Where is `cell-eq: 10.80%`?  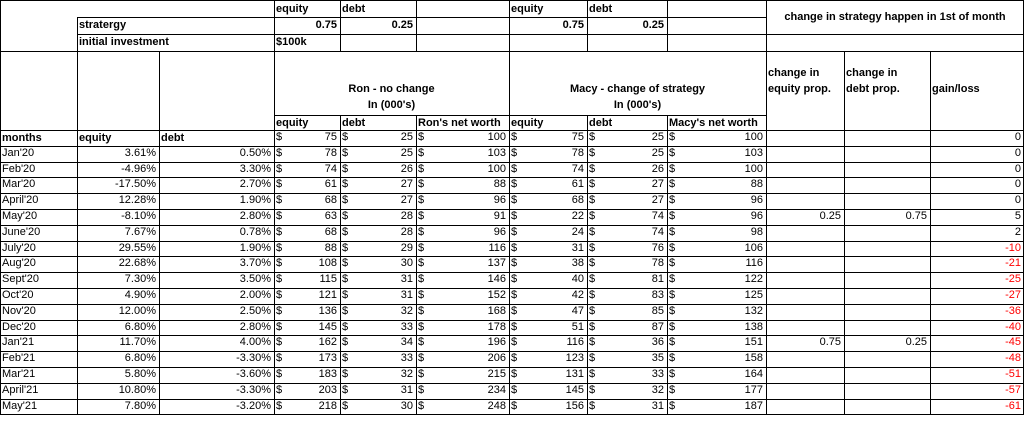 cell-eq: 10.80% is located at coordinates (137, 389).